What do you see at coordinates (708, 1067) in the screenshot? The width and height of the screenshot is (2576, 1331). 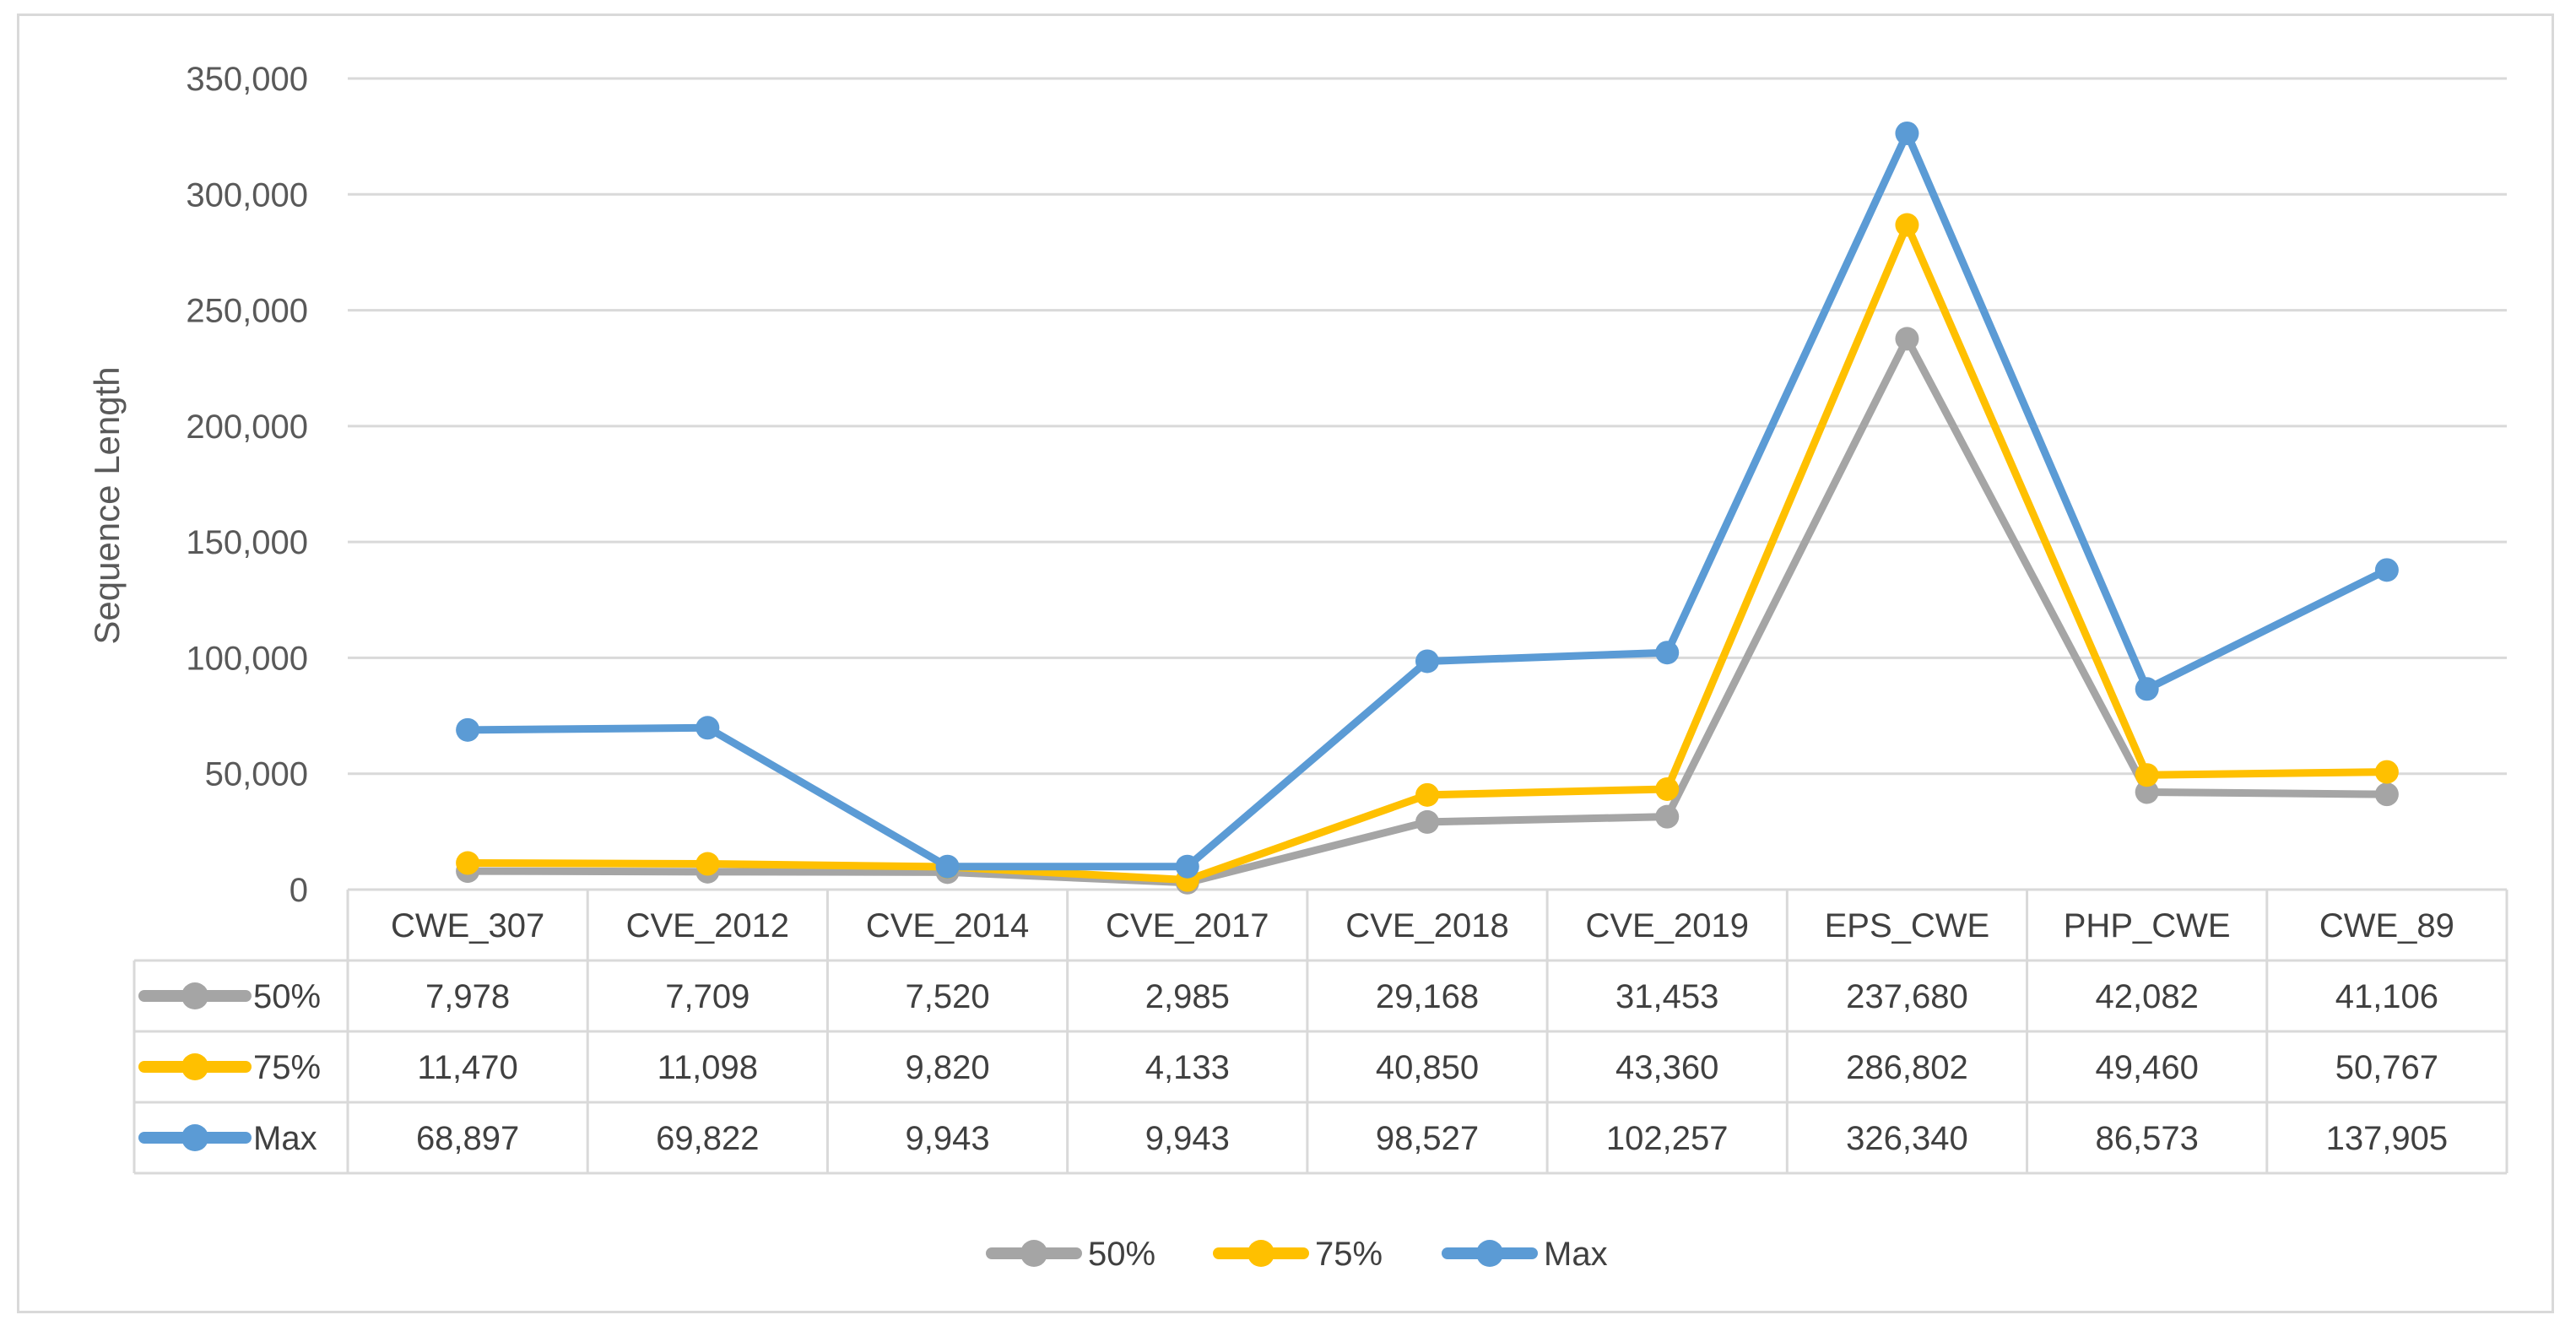 I see `table-cell: 11,098` at bounding box center [708, 1067].